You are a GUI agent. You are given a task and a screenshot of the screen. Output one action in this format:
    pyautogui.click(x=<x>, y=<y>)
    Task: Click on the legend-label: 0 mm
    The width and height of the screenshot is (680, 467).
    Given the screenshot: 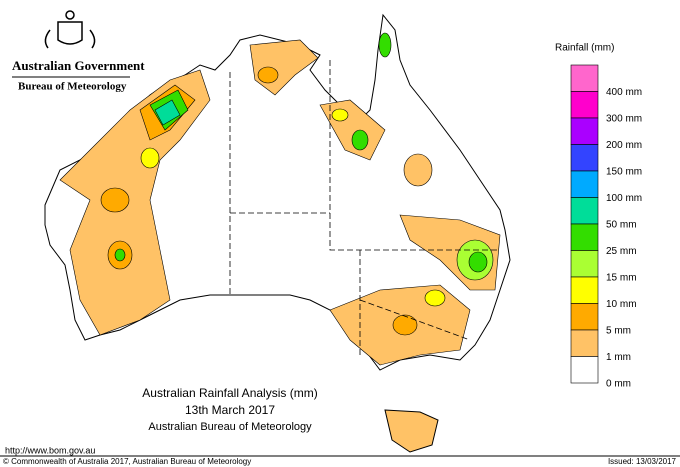 What is the action you would take?
    pyautogui.click(x=618, y=384)
    